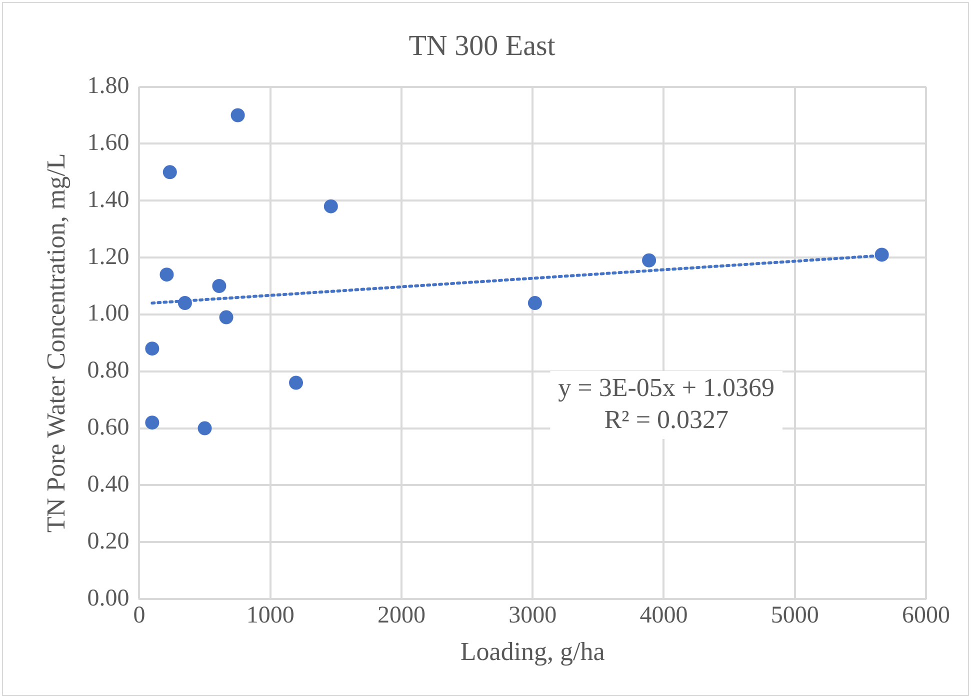 Image resolution: width=971 pixels, height=698 pixels. What do you see at coordinates (108, 313) in the screenshot?
I see `y-tick-label: 1.00` at bounding box center [108, 313].